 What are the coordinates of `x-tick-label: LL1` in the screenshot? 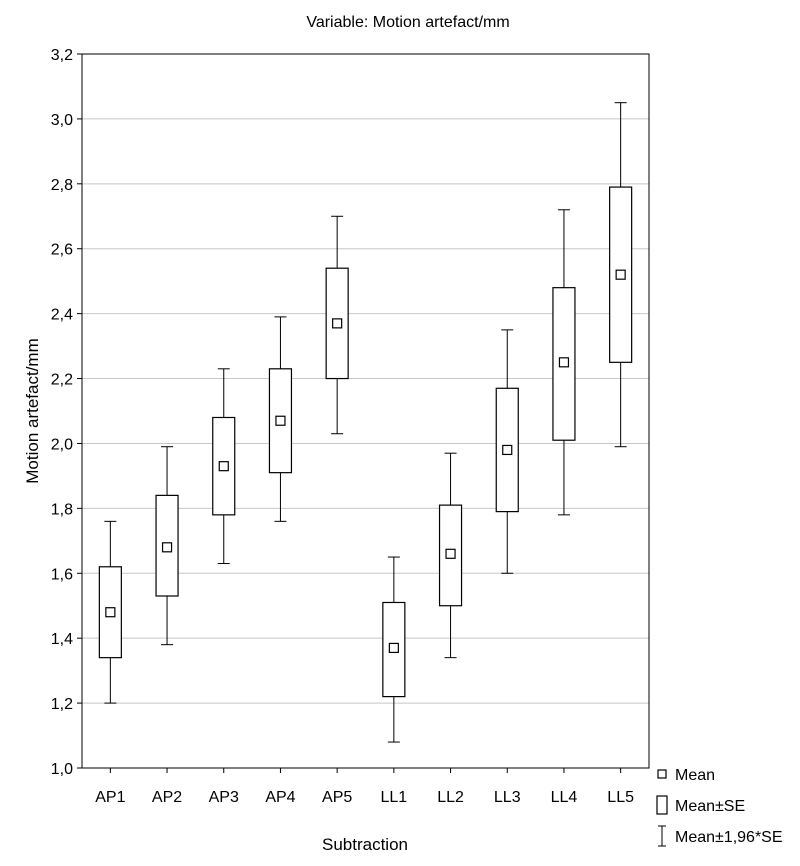 It's located at (393, 797).